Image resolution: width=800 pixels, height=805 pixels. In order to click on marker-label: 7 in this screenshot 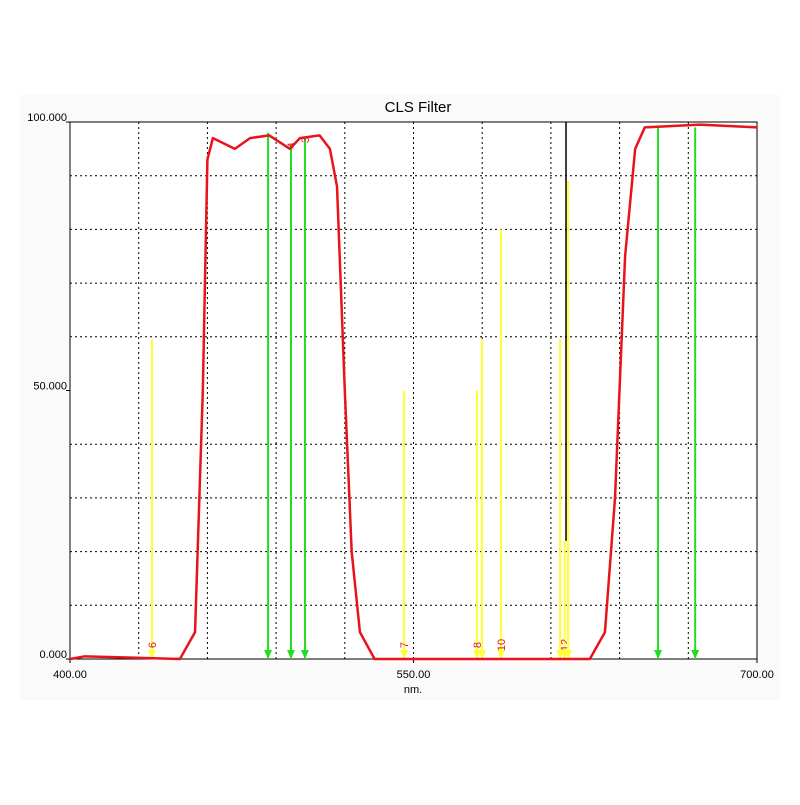, I will do `click(405, 645)`.